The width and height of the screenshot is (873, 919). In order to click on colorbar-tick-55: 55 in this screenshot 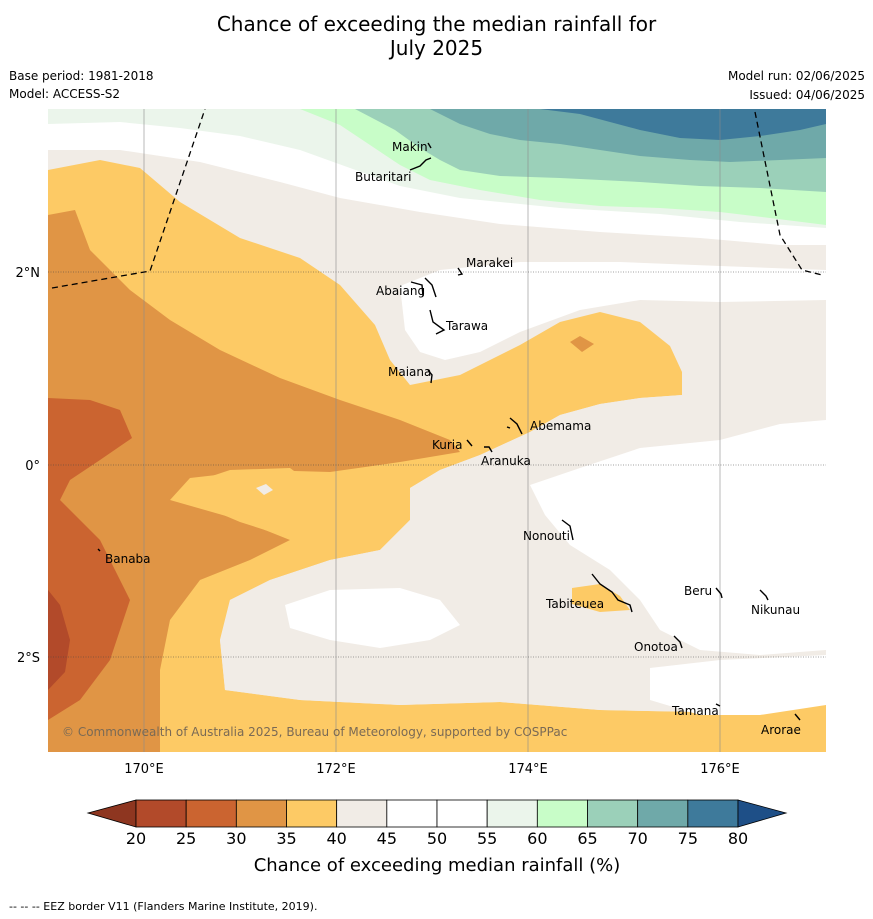, I will do `click(487, 838)`.